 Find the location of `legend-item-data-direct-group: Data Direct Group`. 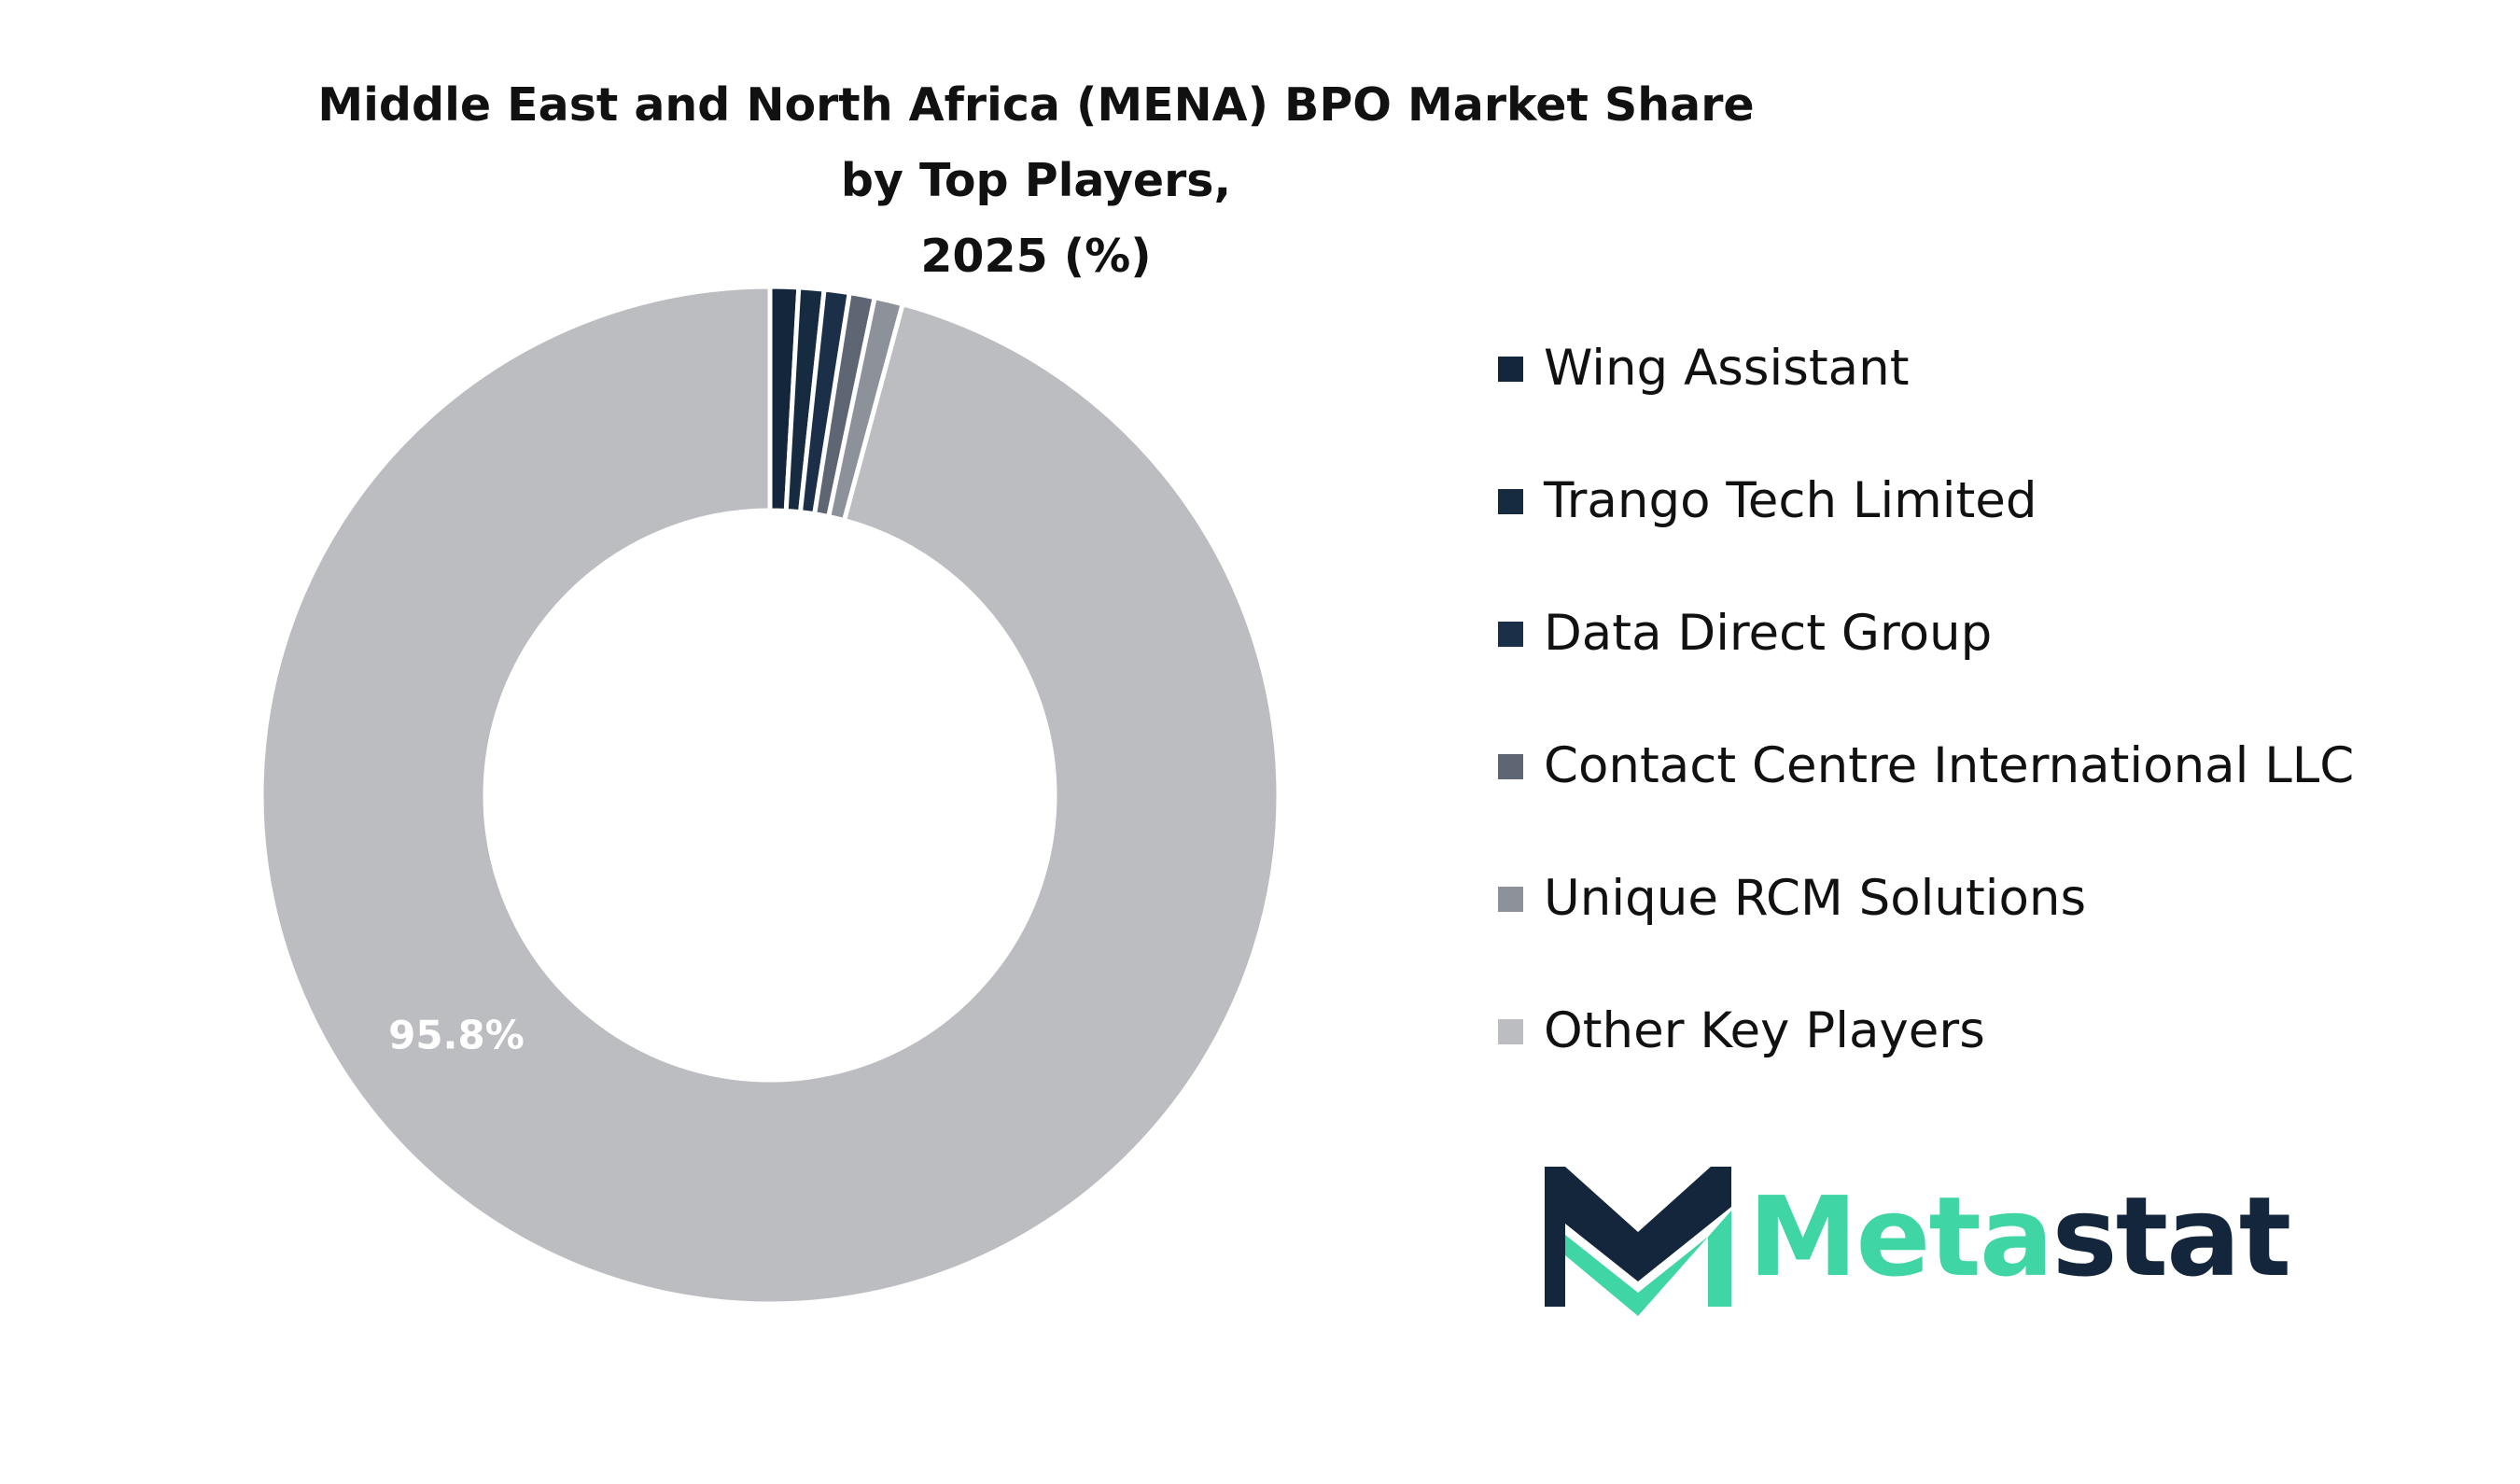

legend-item-data-direct-group: Data Direct Group is located at coordinates (1926, 662).